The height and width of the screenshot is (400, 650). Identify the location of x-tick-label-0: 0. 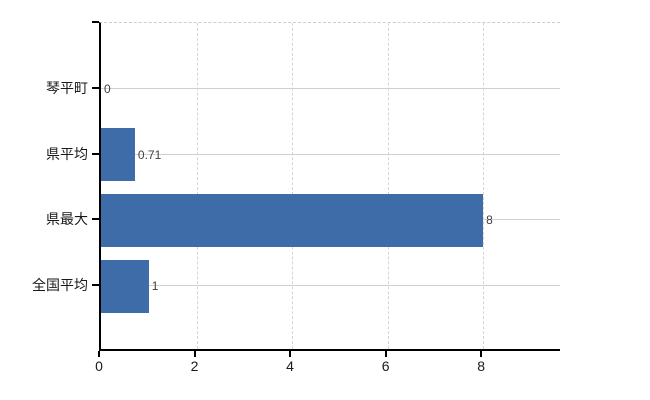
(99, 366).